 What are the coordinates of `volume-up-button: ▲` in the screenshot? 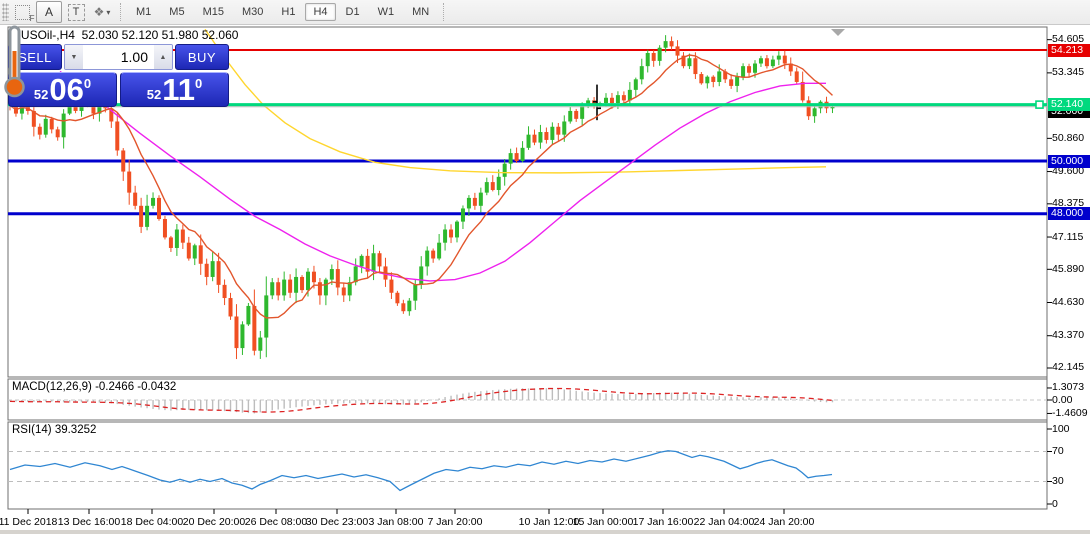 It's located at (163, 57).